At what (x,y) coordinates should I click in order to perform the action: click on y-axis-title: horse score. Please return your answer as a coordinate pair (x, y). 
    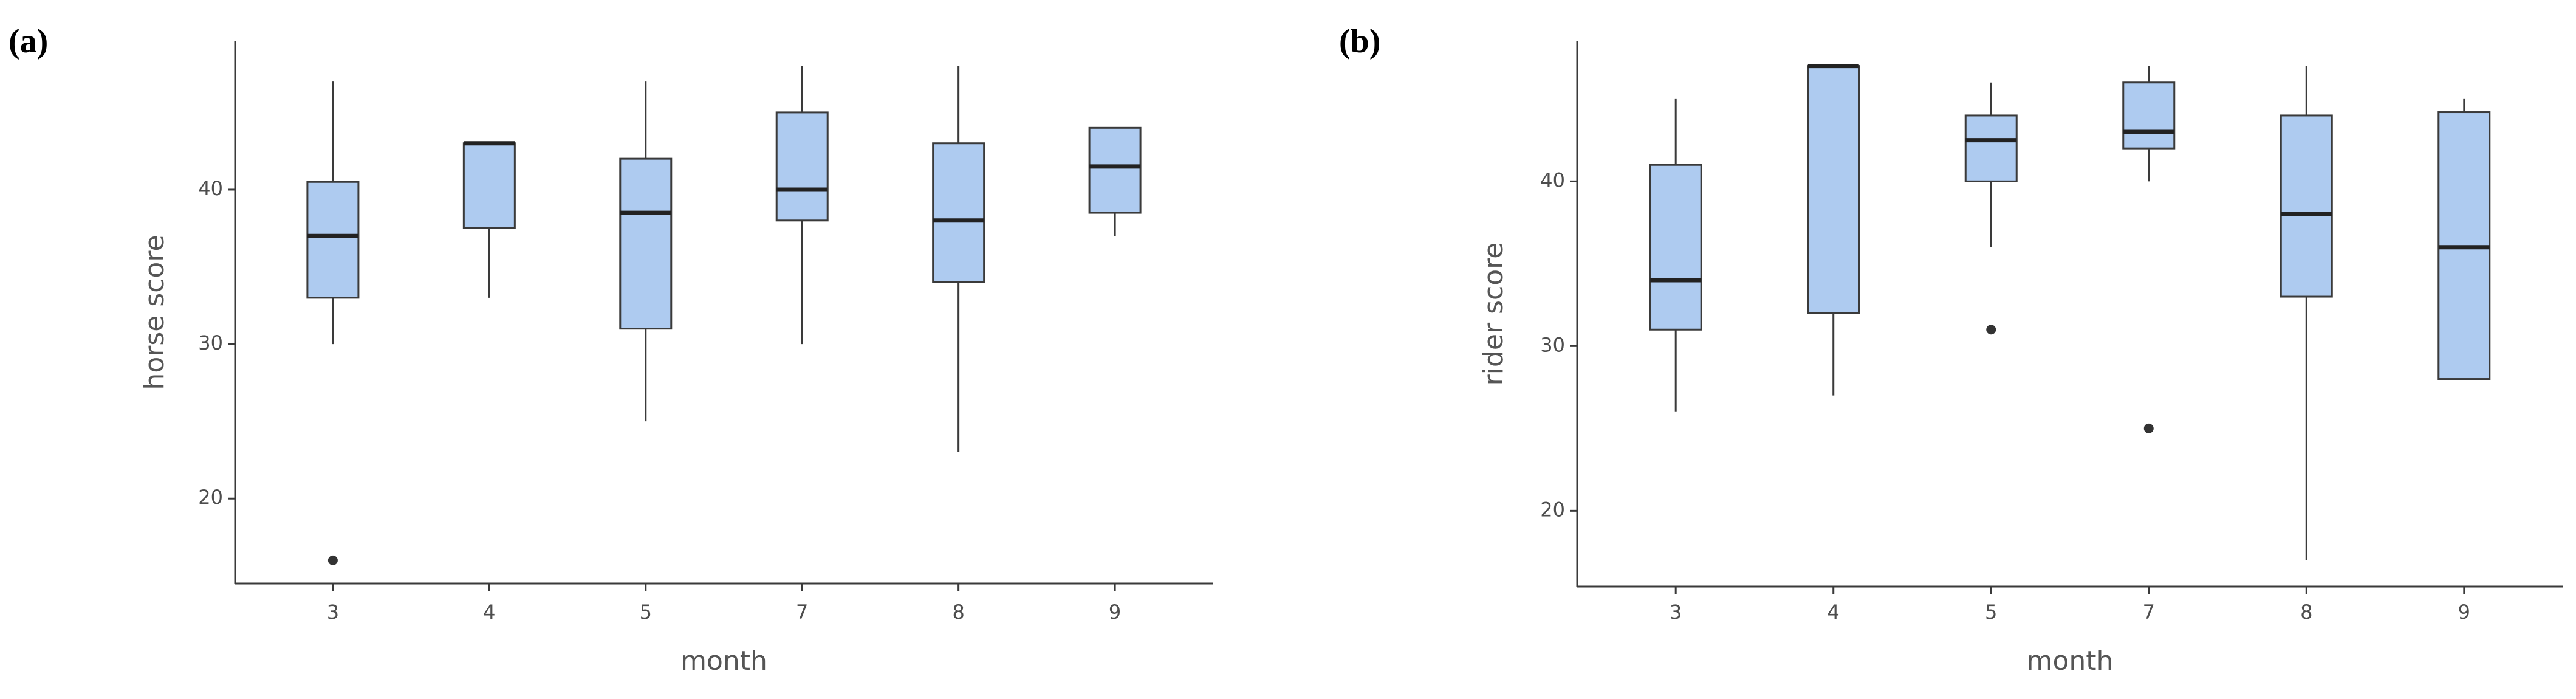
    Looking at the image, I should click on (154, 313).